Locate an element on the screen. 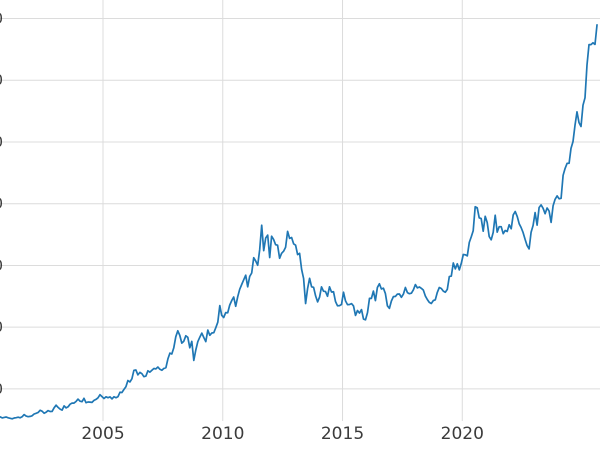 The width and height of the screenshot is (600, 450). x-tick-label: 2010 is located at coordinates (223, 434).